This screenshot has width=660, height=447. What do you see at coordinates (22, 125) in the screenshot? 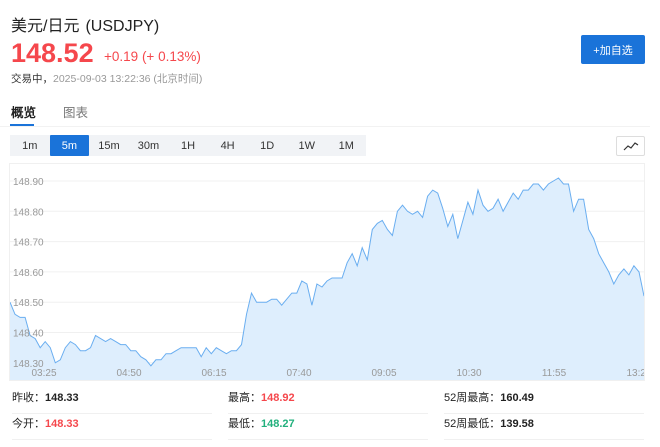
I see `active-tab-indicator` at bounding box center [22, 125].